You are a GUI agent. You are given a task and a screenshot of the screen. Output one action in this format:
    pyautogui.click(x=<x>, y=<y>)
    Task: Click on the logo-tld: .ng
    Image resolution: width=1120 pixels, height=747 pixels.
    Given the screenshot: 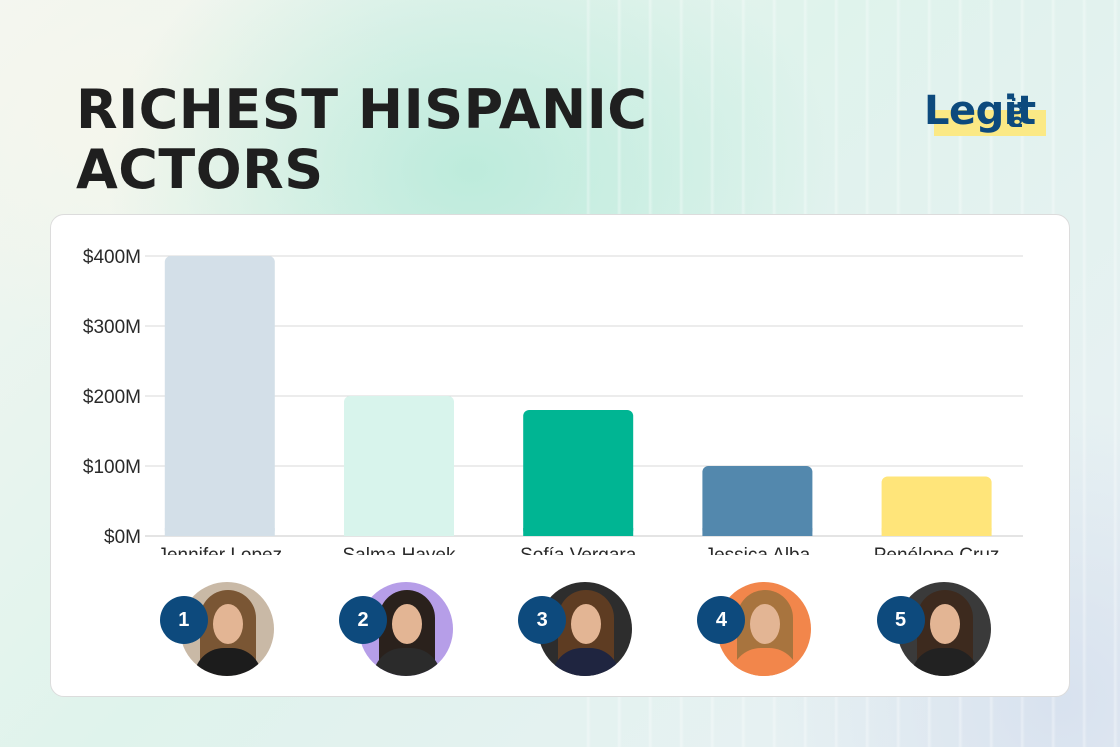 What is the action you would take?
    pyautogui.click(x=1017, y=112)
    